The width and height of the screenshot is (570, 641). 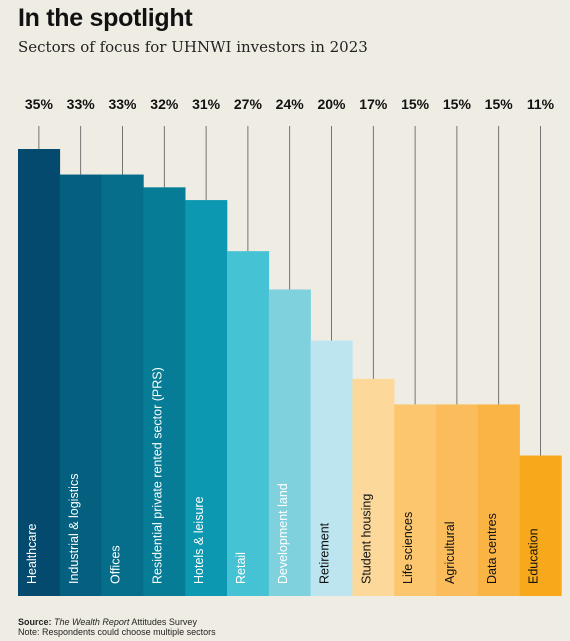 What do you see at coordinates (373, 104) in the screenshot?
I see `value-label: 17%` at bounding box center [373, 104].